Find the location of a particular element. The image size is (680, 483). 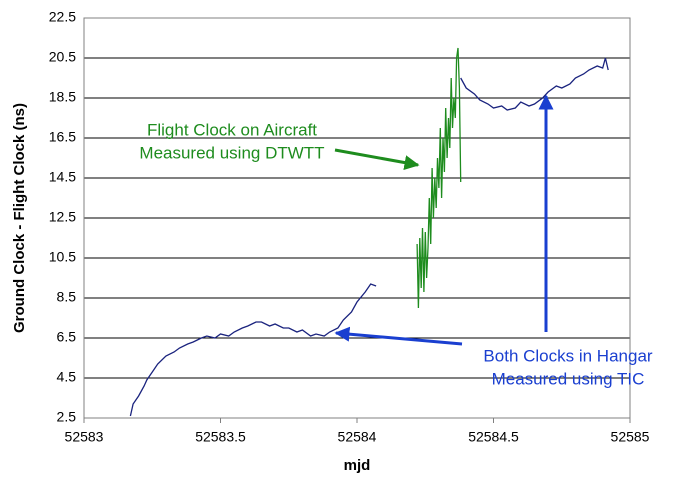

x-tick-label: 52585 is located at coordinates (630, 437).